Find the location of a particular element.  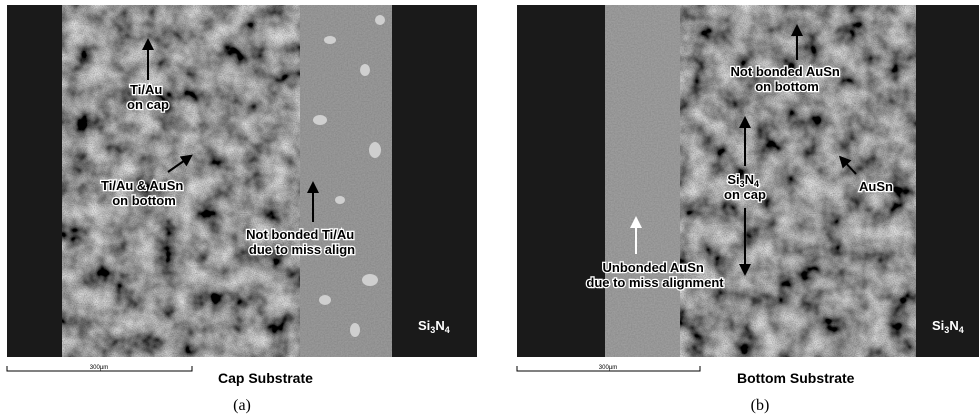

annotation: Unbonded AuSn due to miss alignment is located at coordinates (655, 275).